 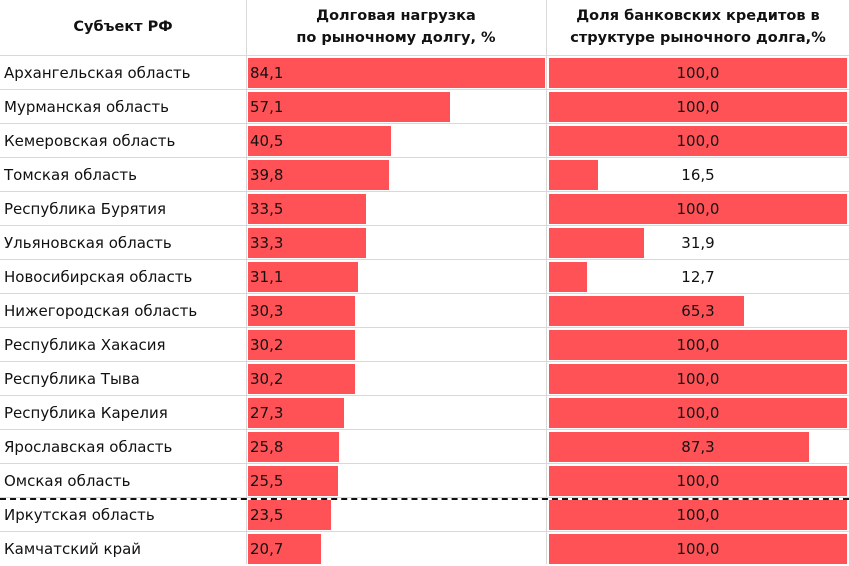 What do you see at coordinates (396, 27) in the screenshot?
I see `header-debt-load: Долговая нагрузка по рыночному долгу, %` at bounding box center [396, 27].